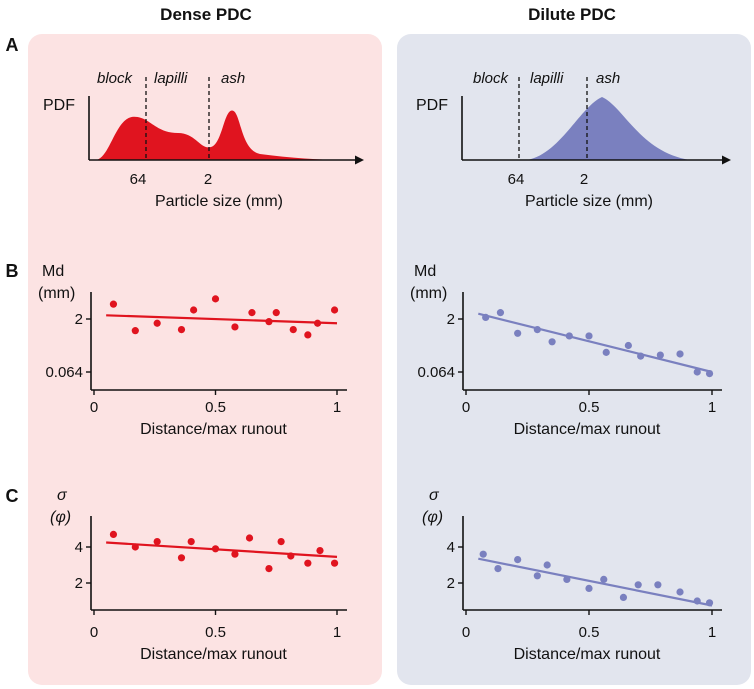 The height and width of the screenshot is (689, 754). I want to click on sigma-dense-ytick-label-1: 2, so click(79, 583).